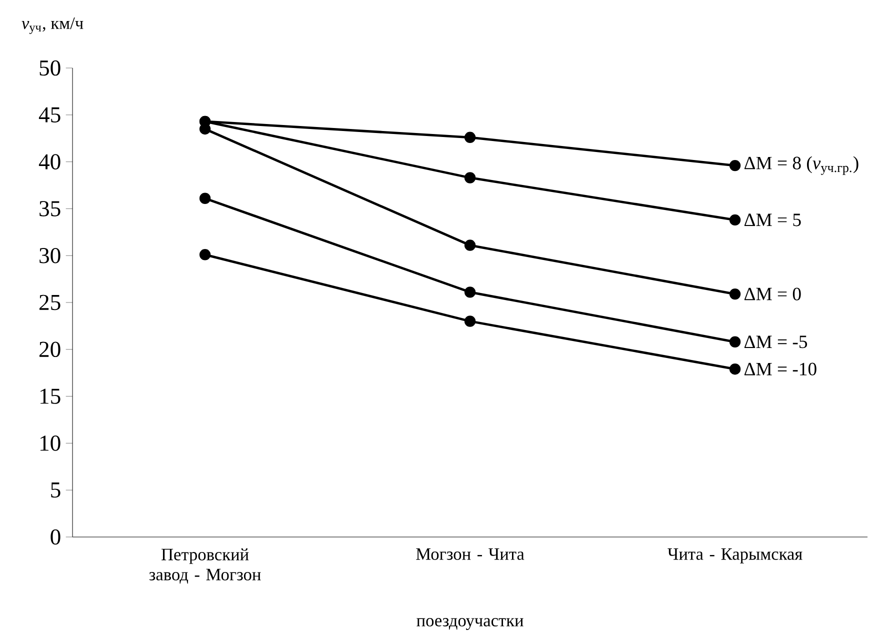  What do you see at coordinates (780, 369) in the screenshot?
I see `series-label: ΔM = -10` at bounding box center [780, 369].